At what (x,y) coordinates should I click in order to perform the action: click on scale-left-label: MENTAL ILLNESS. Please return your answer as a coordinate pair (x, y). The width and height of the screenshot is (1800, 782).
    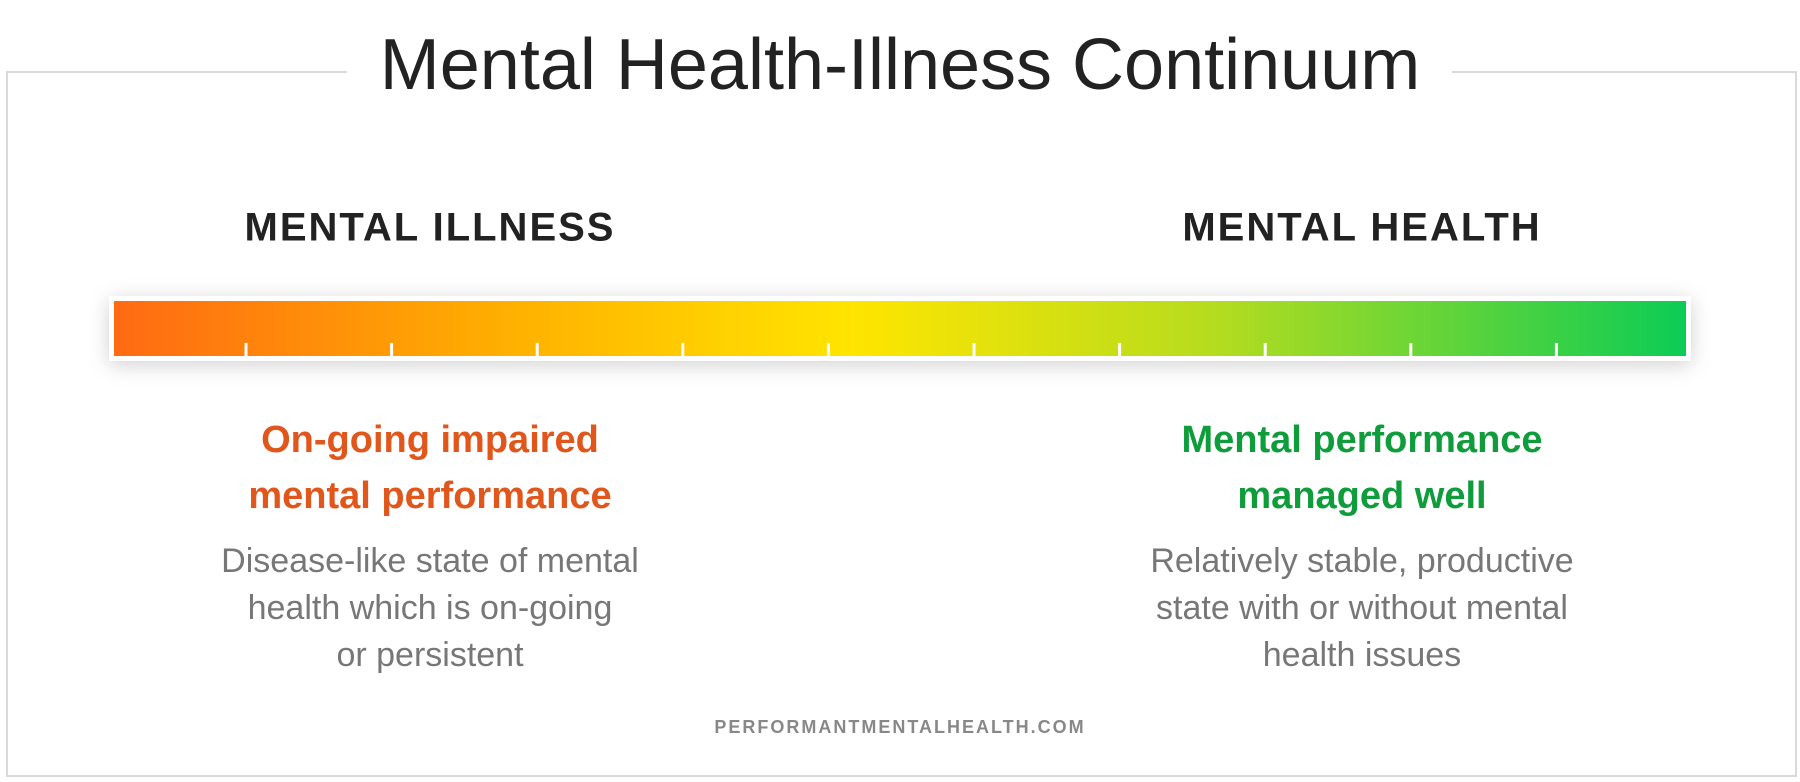
    Looking at the image, I should click on (430, 228).